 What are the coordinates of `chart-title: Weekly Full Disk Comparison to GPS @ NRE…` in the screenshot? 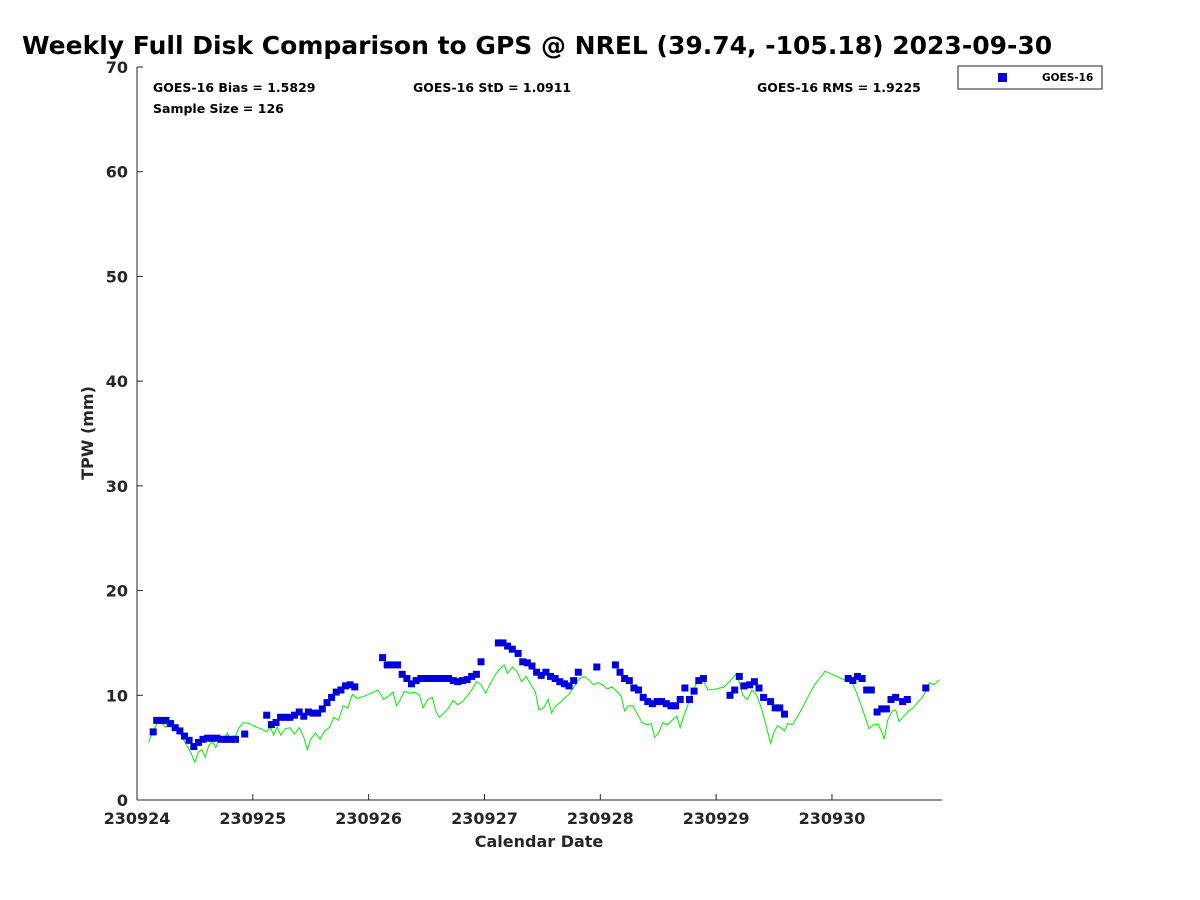 It's located at (537, 45).